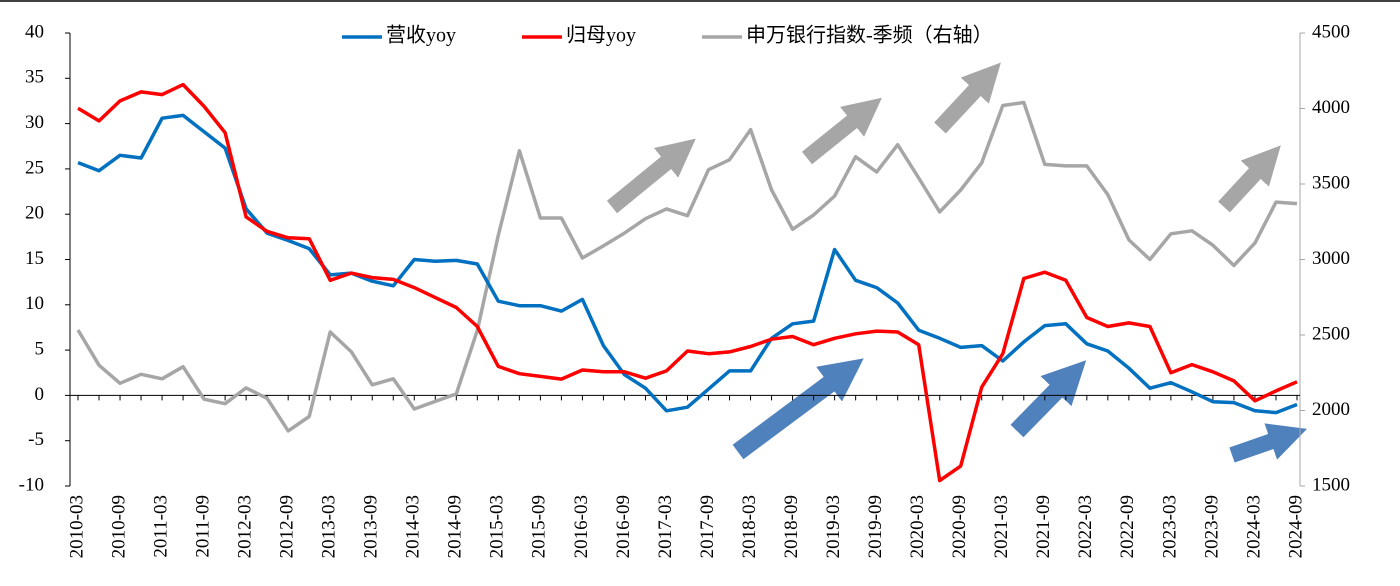  What do you see at coordinates (31, 484) in the screenshot?
I see `y-tick-label: -10` at bounding box center [31, 484].